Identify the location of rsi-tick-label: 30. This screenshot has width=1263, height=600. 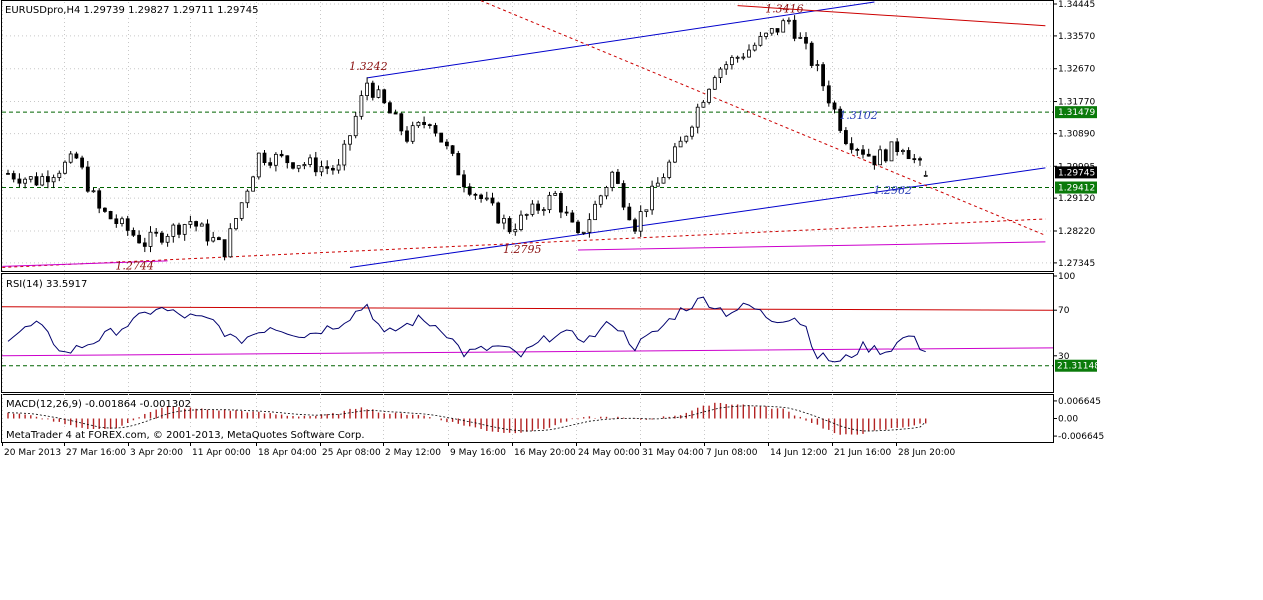
(1064, 357).